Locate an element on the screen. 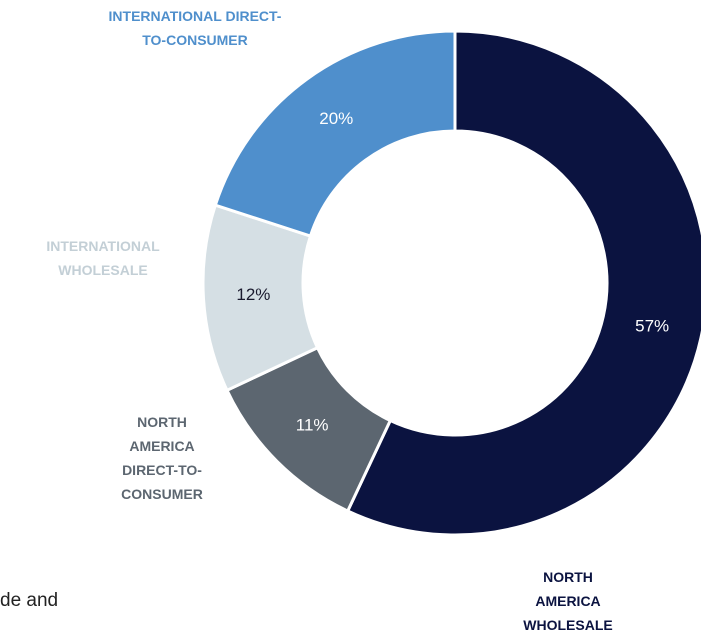  category-label: NORTH AMERICA WHOLESALE is located at coordinates (568, 601).